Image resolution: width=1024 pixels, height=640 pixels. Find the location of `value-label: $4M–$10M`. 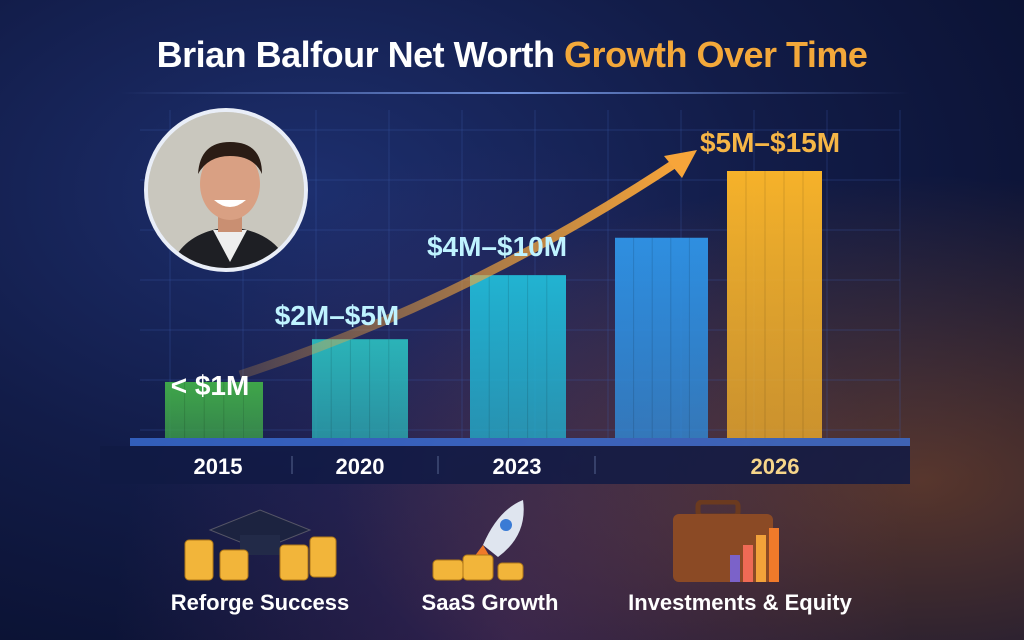

value-label: $4M–$10M is located at coordinates (497, 246).